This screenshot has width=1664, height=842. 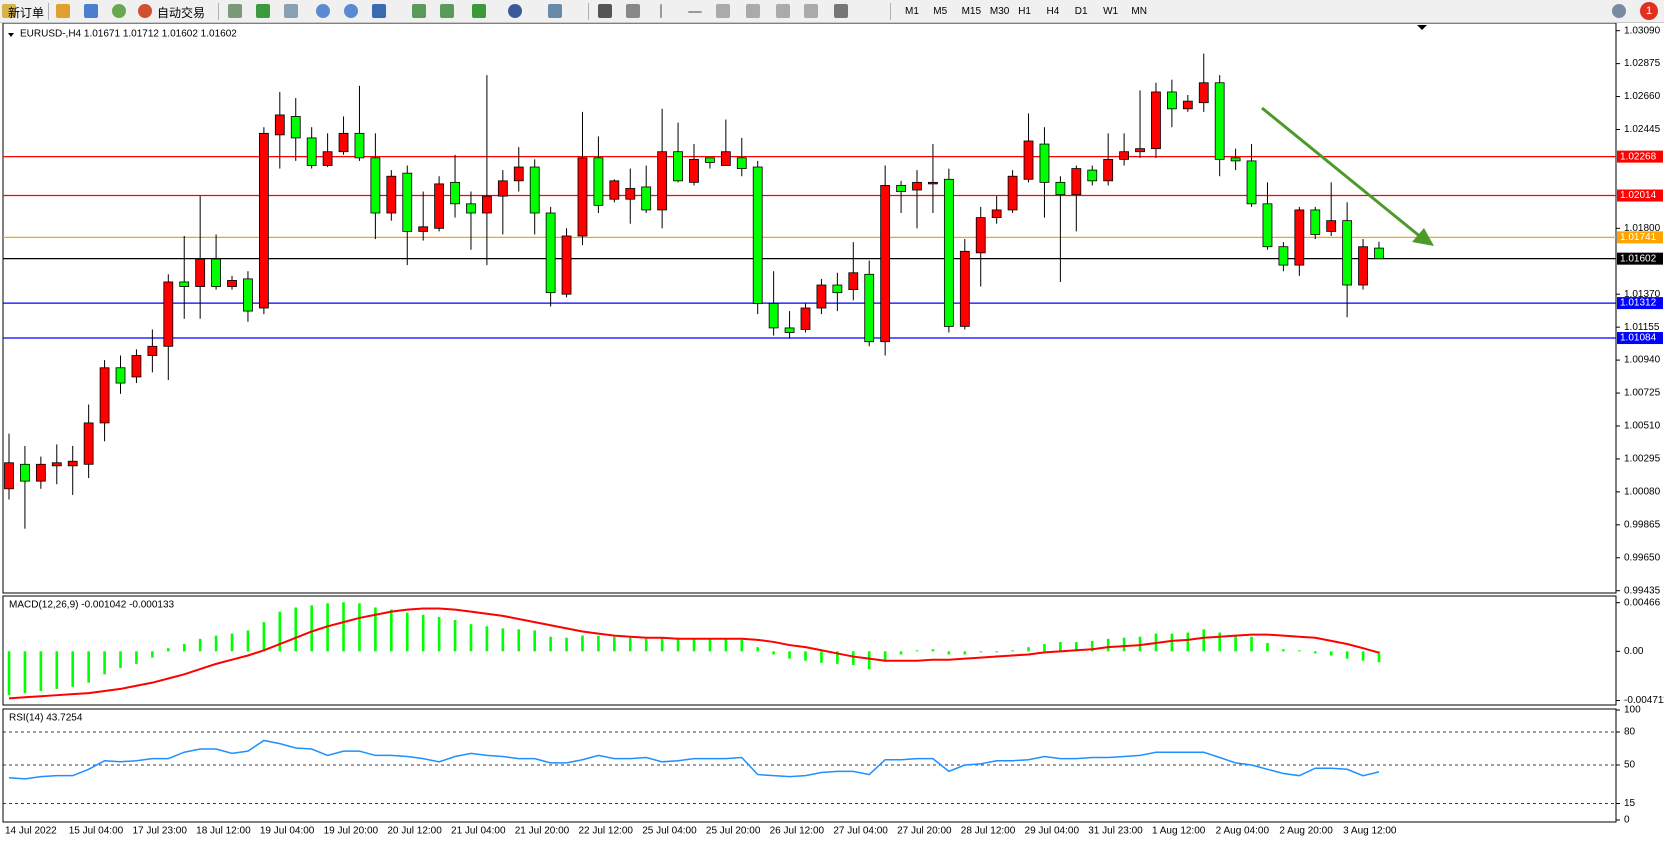 What do you see at coordinates (1642, 393) in the screenshot?
I see `y-tick-label: 1.00725` at bounding box center [1642, 393].